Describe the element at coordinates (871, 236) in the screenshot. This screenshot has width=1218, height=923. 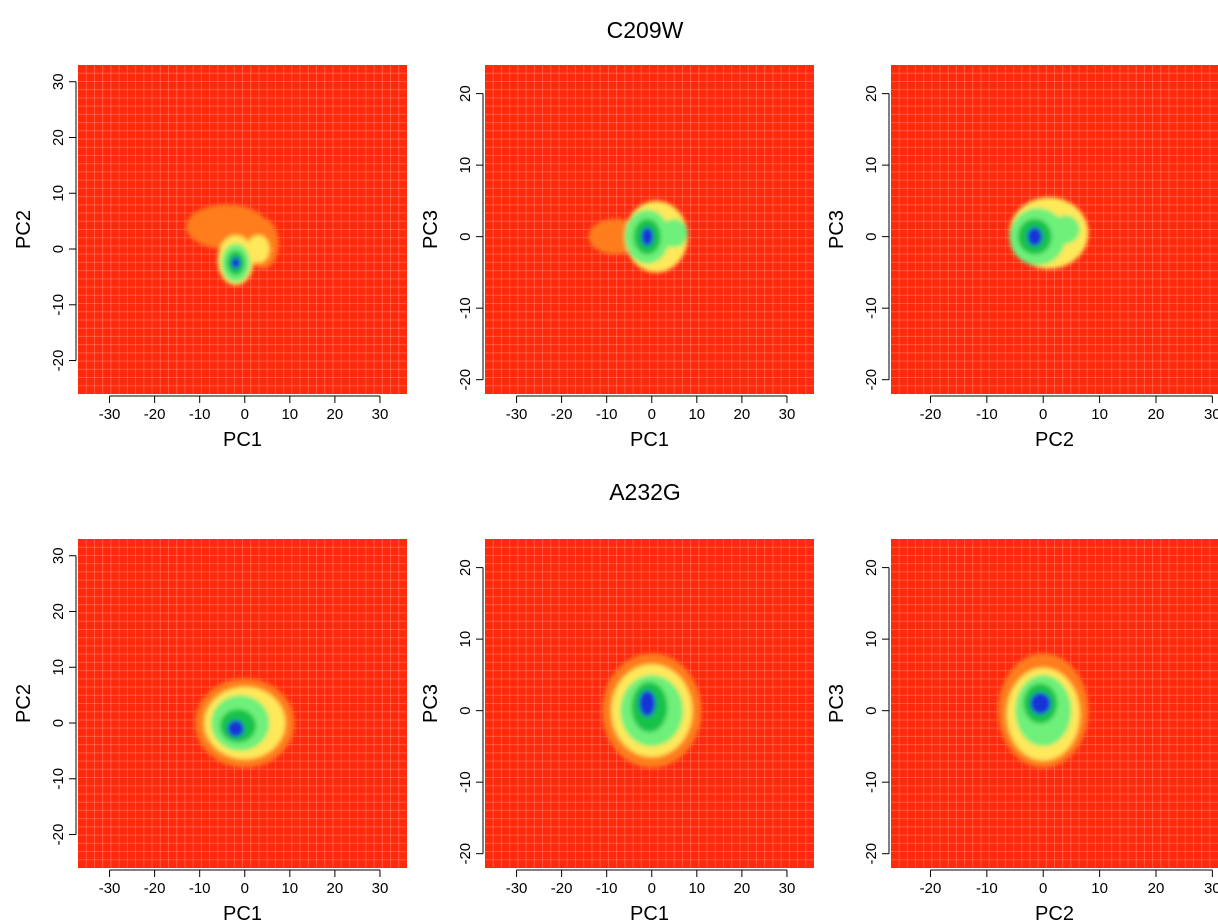
I see `y-tick-label: 0` at that location.